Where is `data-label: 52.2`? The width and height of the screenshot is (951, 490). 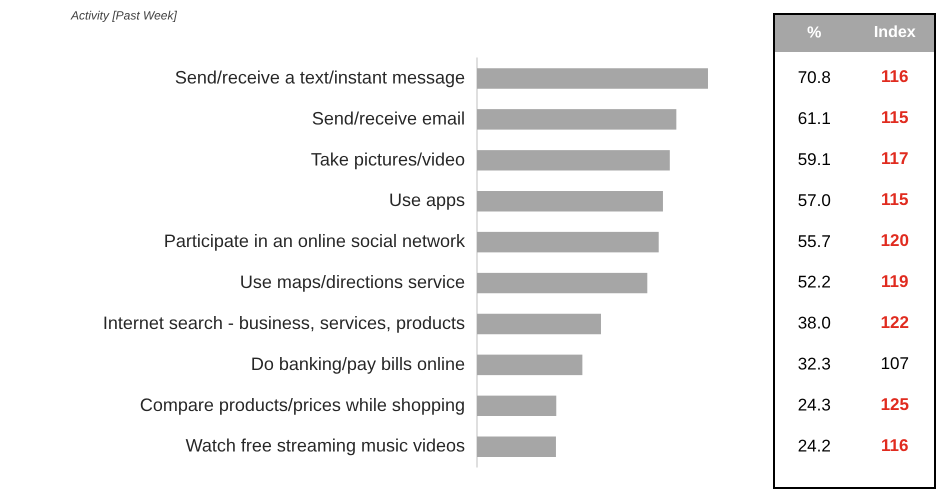
data-label: 52.2 is located at coordinates (814, 282).